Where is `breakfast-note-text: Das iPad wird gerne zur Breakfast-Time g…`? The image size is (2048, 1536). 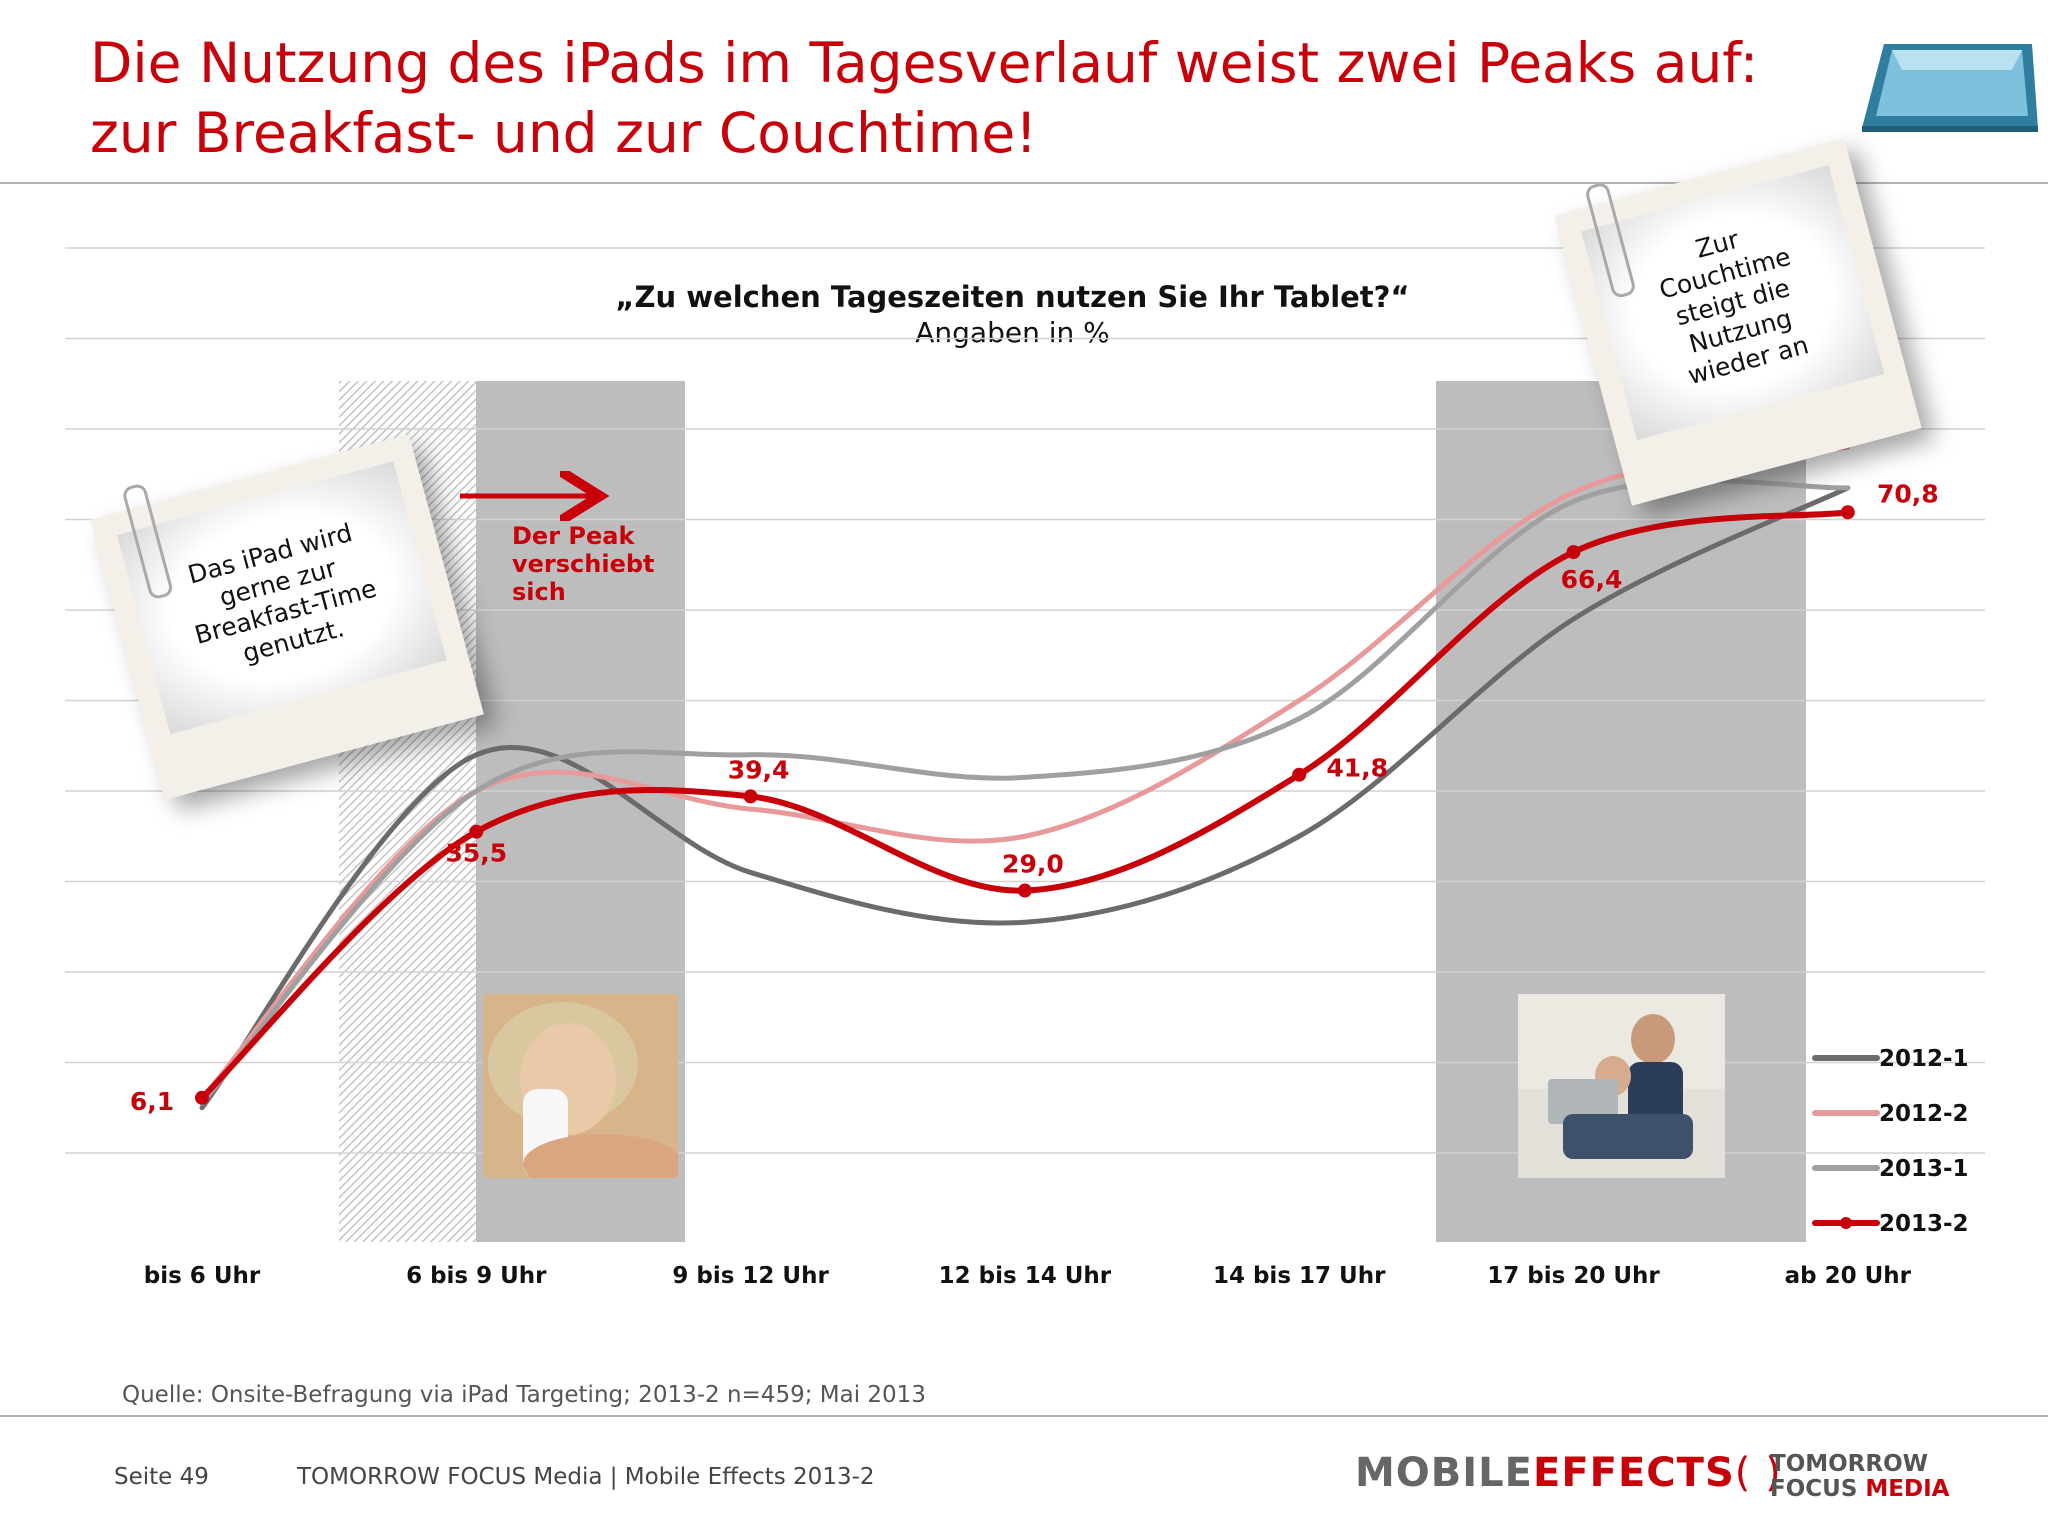
breakfast-note-text: Das iPad wird gerne zur Breakfast-Time g… is located at coordinates (282, 593).